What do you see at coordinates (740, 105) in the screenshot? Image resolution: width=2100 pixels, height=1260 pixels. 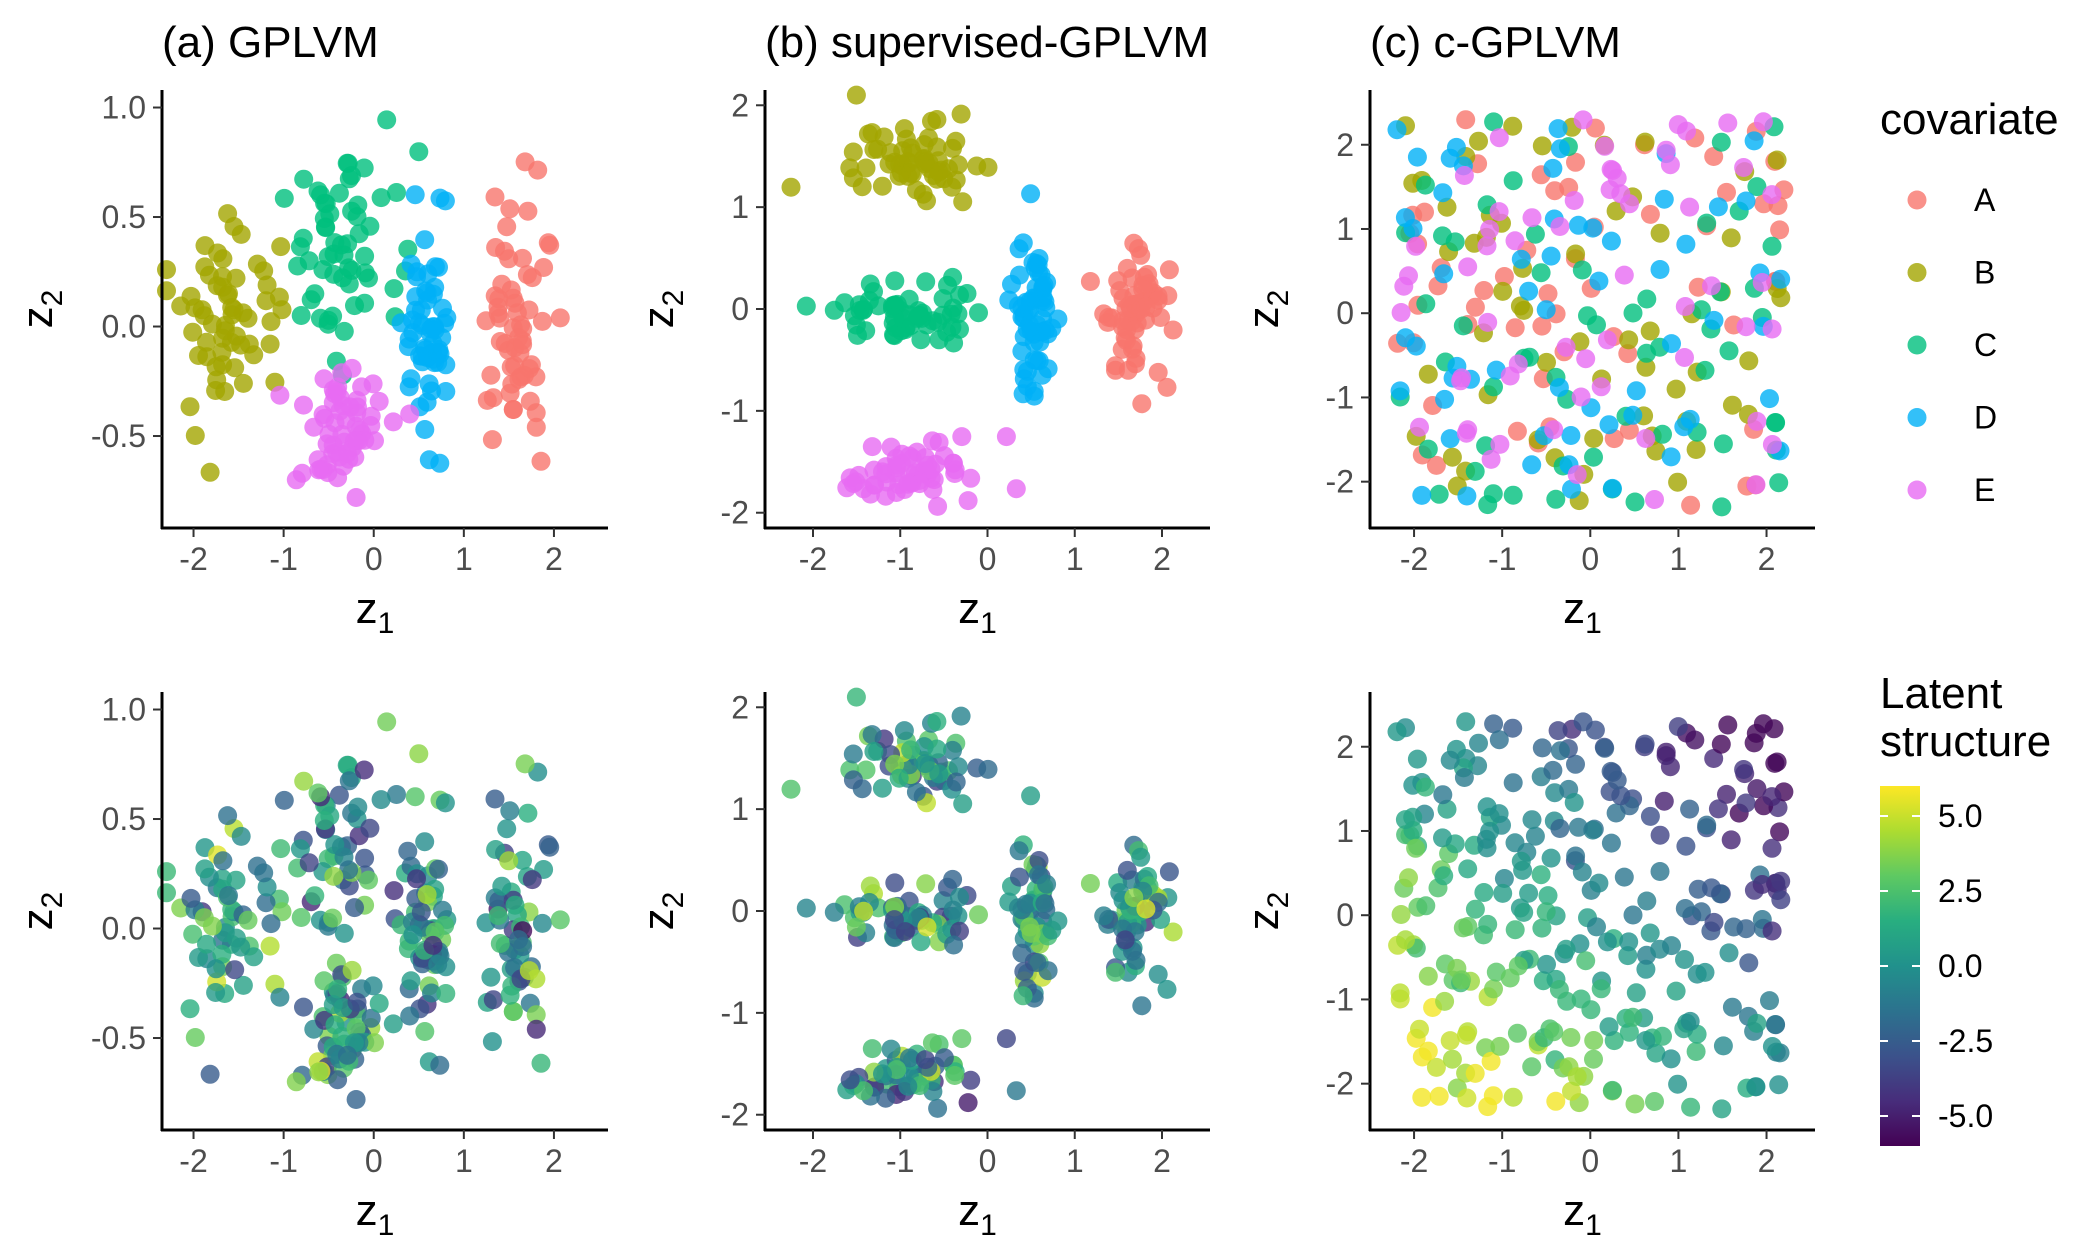 I see `y-tick-label: 2` at bounding box center [740, 105].